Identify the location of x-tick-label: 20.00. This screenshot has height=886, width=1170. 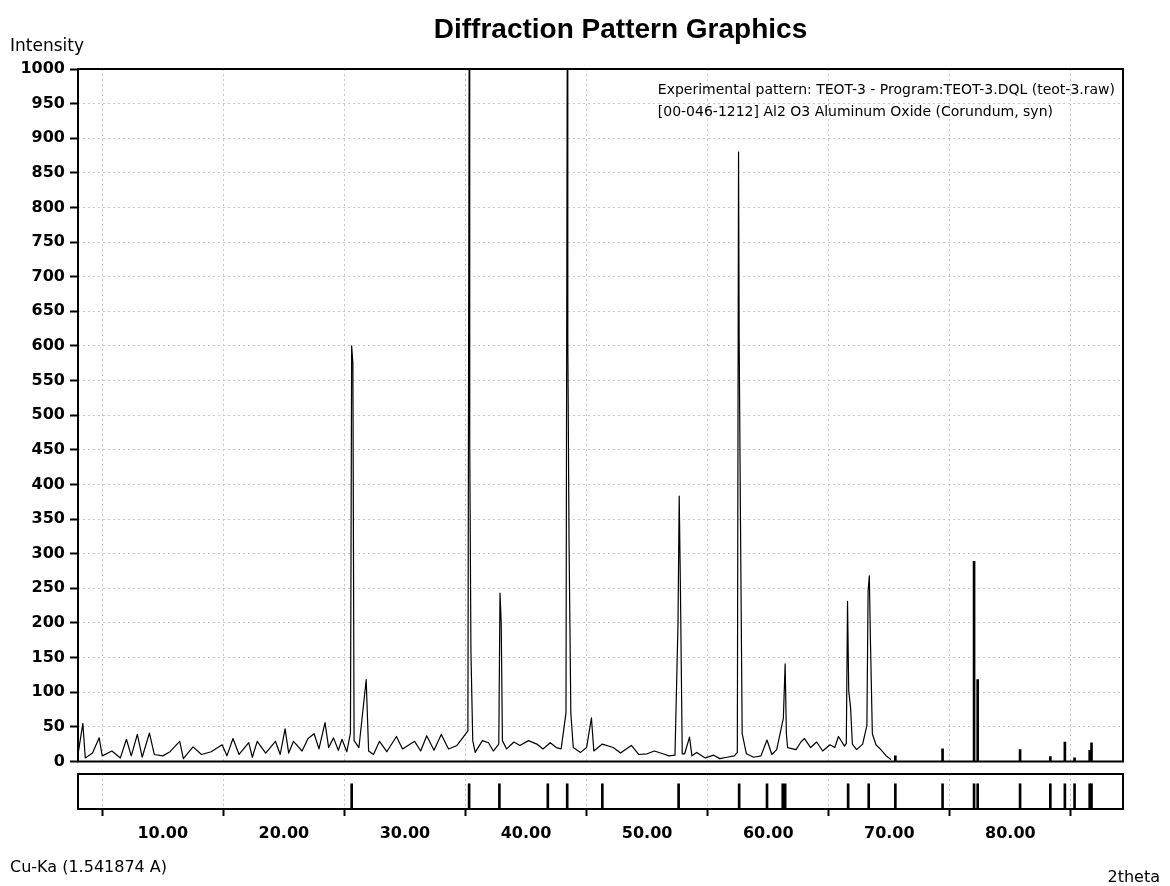
(284, 832).